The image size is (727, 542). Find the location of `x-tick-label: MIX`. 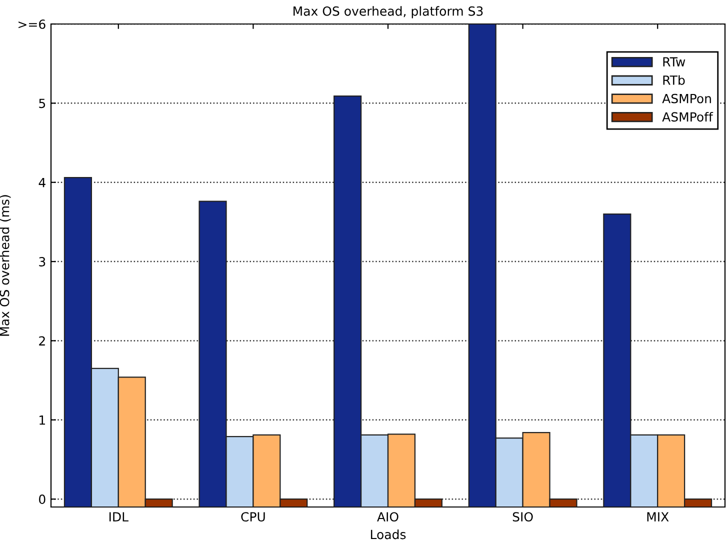

x-tick-label: MIX is located at coordinates (658, 517).